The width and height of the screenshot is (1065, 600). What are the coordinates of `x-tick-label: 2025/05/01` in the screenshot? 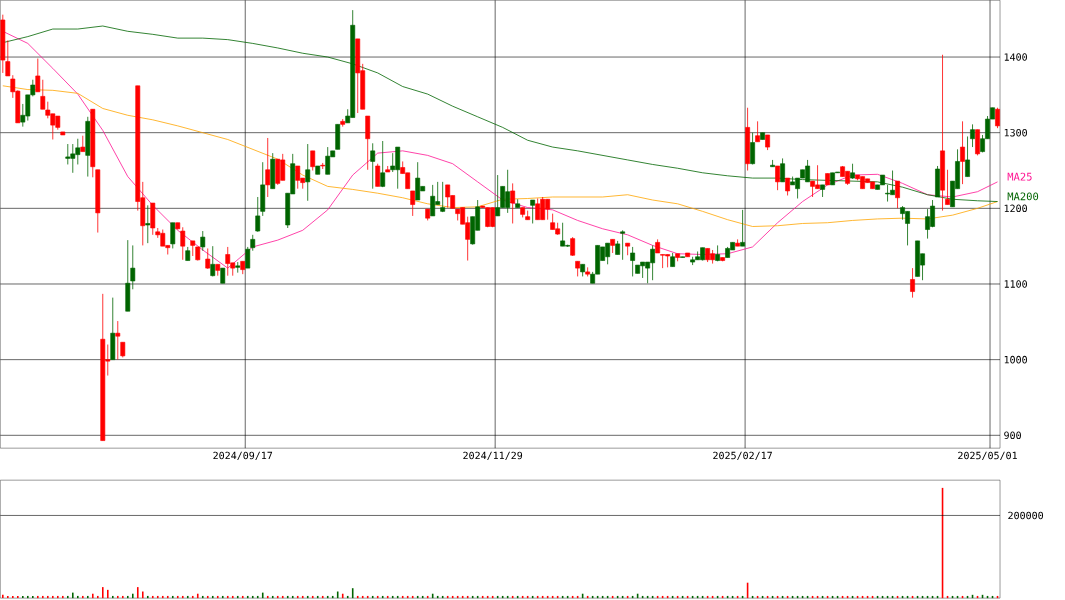 It's located at (987, 455).